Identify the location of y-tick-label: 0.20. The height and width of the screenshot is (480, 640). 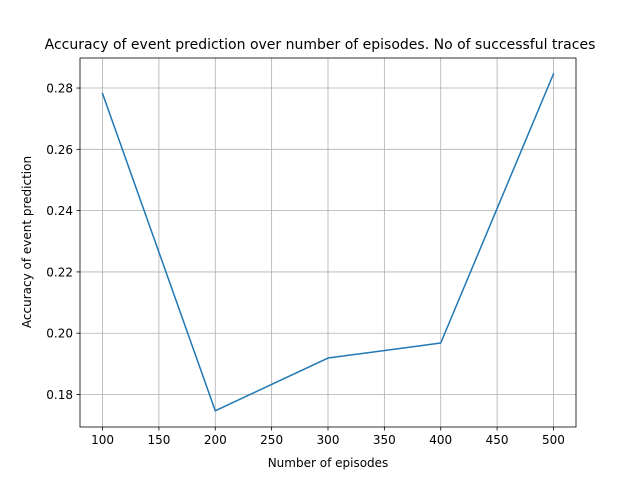
(59, 334).